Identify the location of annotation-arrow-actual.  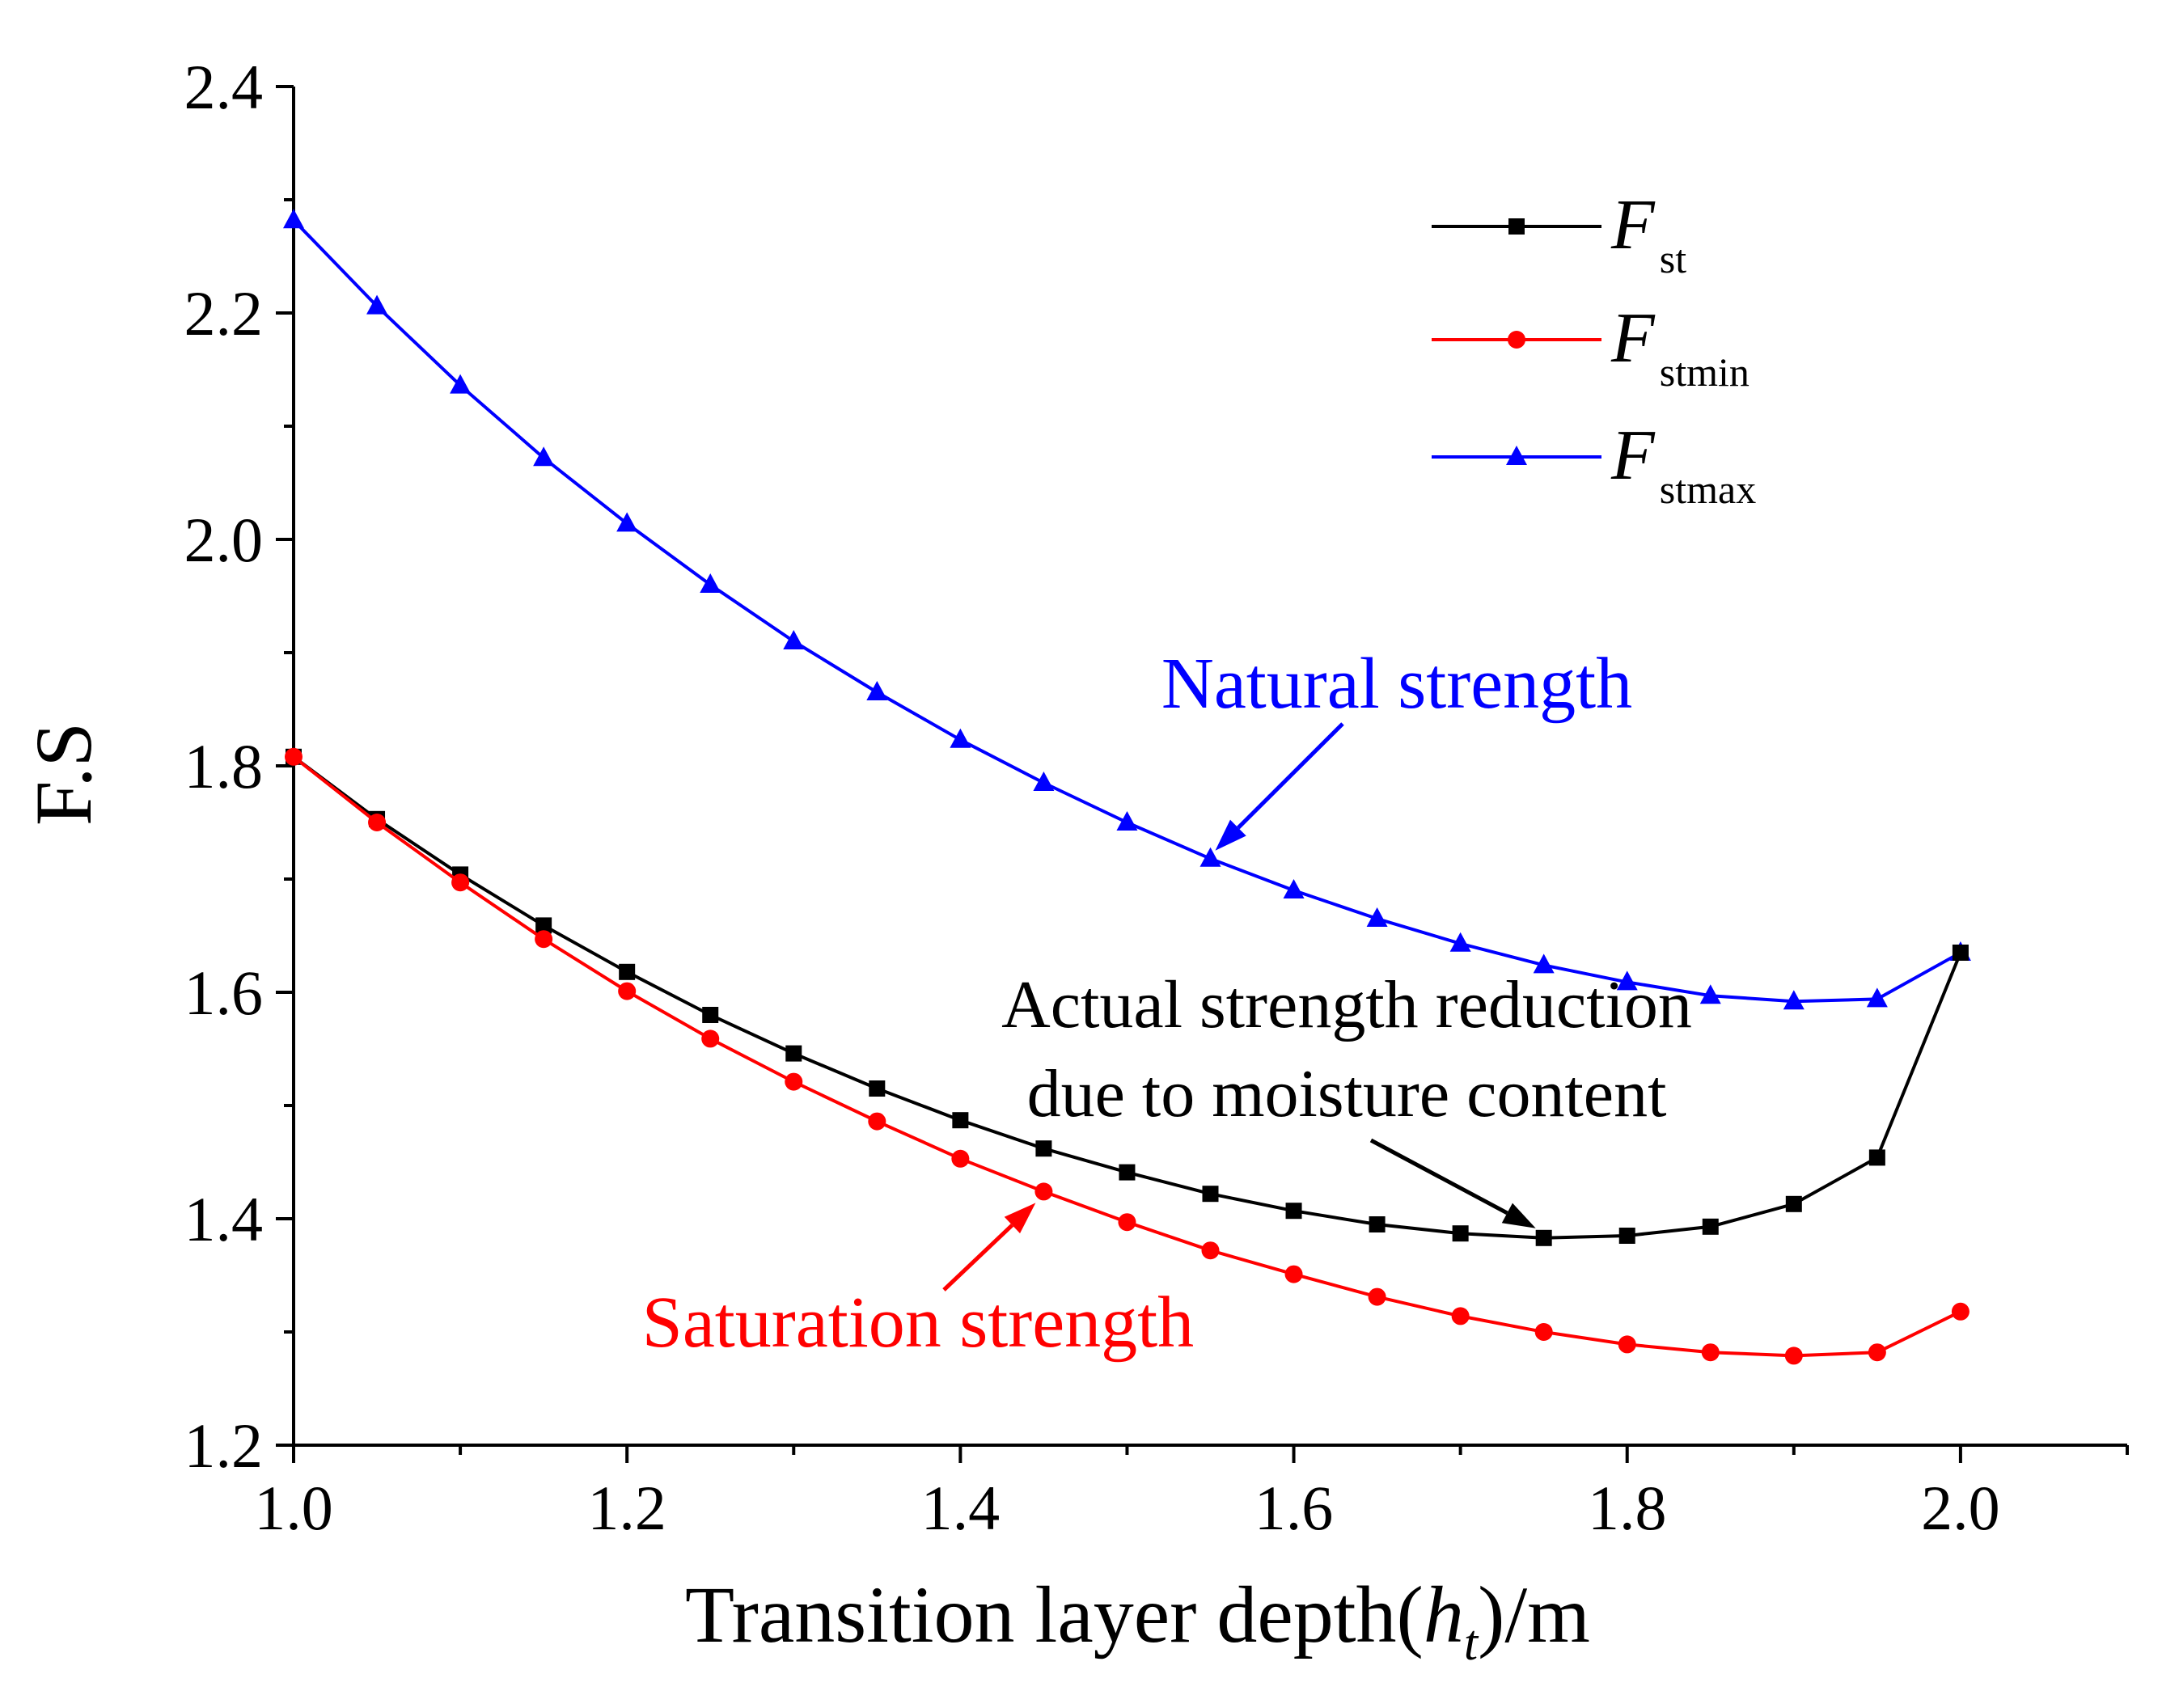
(1452, 1183).